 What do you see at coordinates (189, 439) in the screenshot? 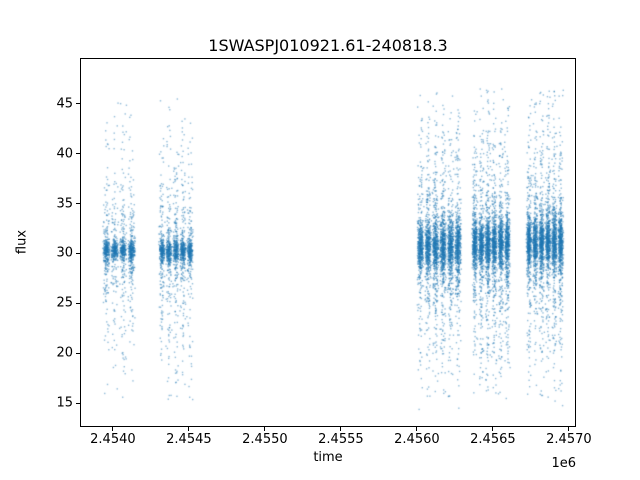
I see `x-tick-label: 2.4545` at bounding box center [189, 439].